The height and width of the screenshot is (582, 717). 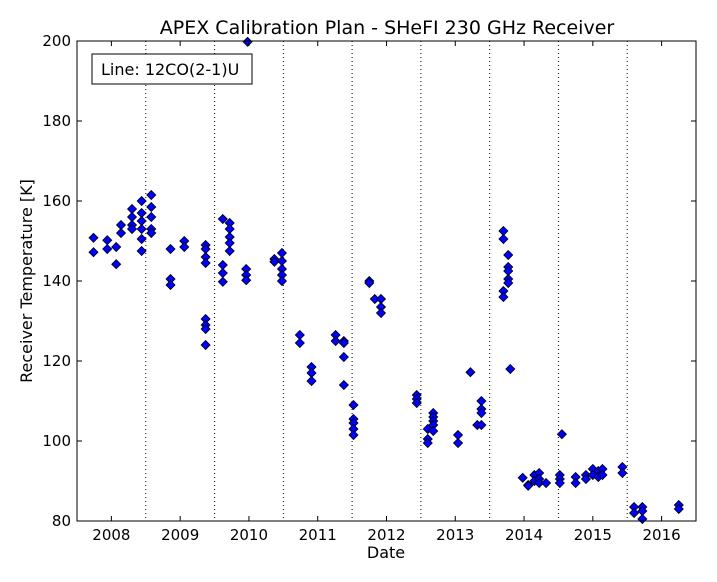 I want to click on y-tick-label: 160, so click(x=56, y=201).